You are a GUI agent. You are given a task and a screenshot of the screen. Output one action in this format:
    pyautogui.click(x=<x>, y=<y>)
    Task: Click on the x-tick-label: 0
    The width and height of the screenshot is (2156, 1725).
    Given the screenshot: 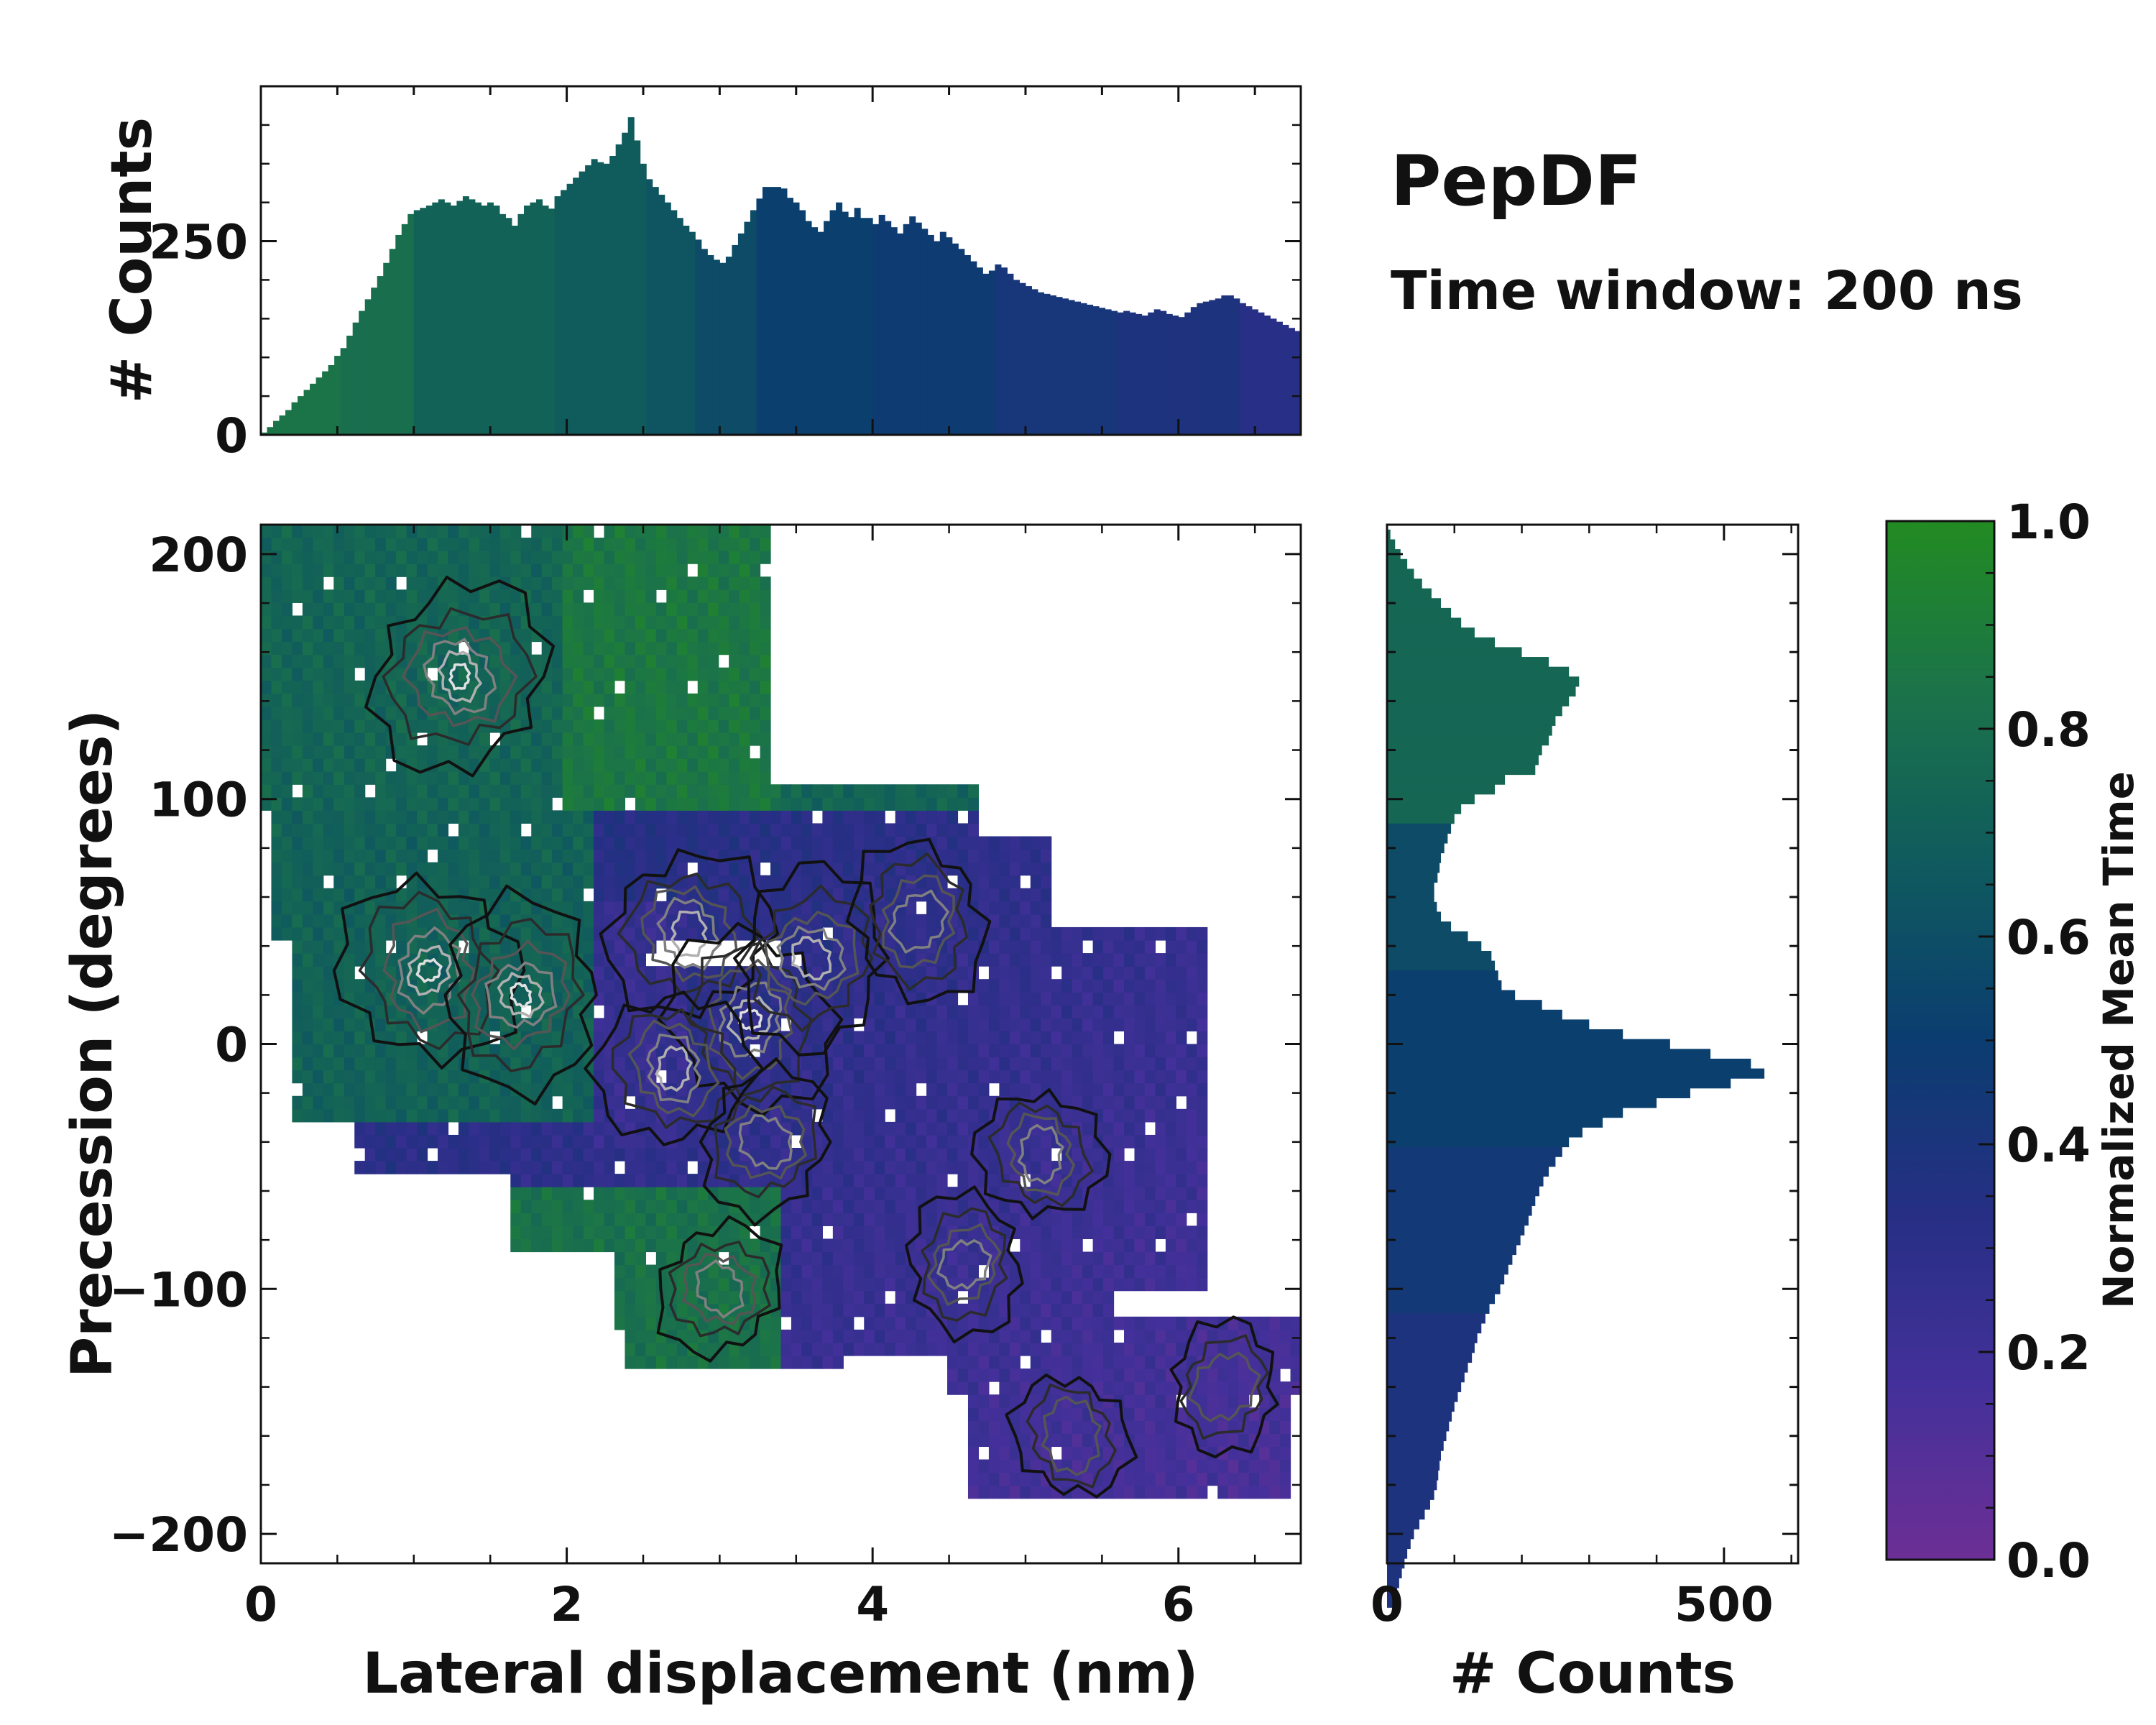 What is the action you would take?
    pyautogui.click(x=260, y=1604)
    